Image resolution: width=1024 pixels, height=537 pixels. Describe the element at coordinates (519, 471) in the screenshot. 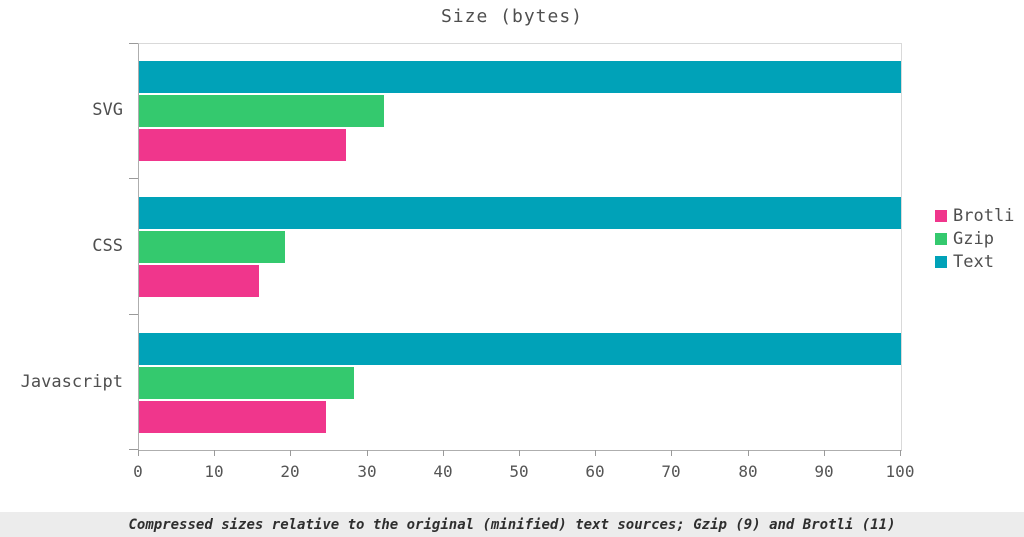

I see `x-axis-tick-label: 50` at that location.